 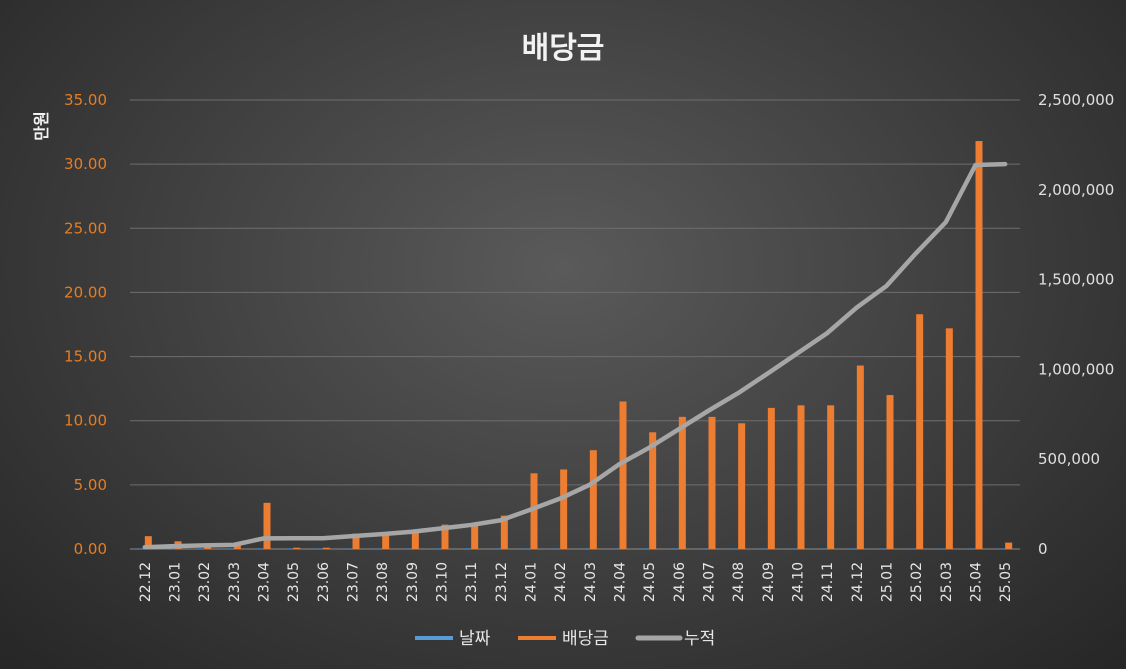 I want to click on chart-title: 배당금, so click(x=563, y=48).